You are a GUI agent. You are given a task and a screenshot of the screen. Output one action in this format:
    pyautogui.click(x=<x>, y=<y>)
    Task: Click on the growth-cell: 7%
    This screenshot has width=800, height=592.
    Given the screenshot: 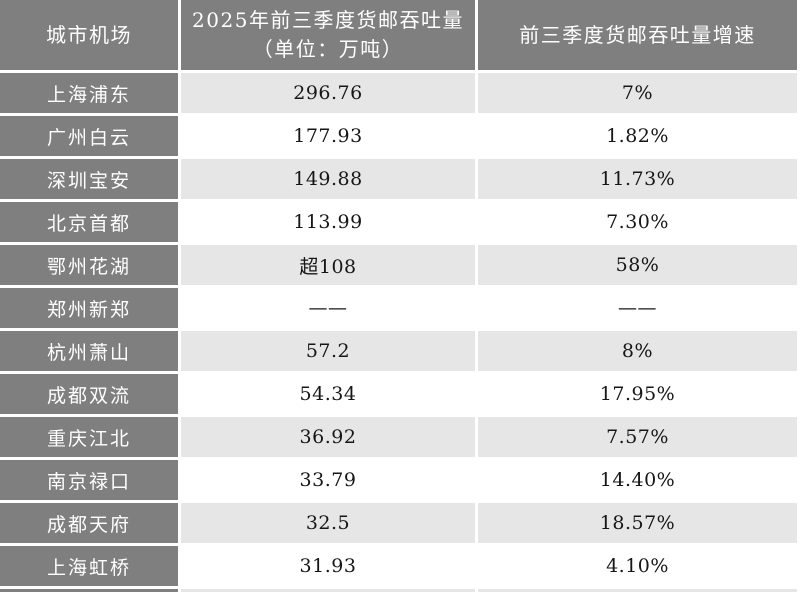 What is the action you would take?
    pyautogui.click(x=637, y=93)
    